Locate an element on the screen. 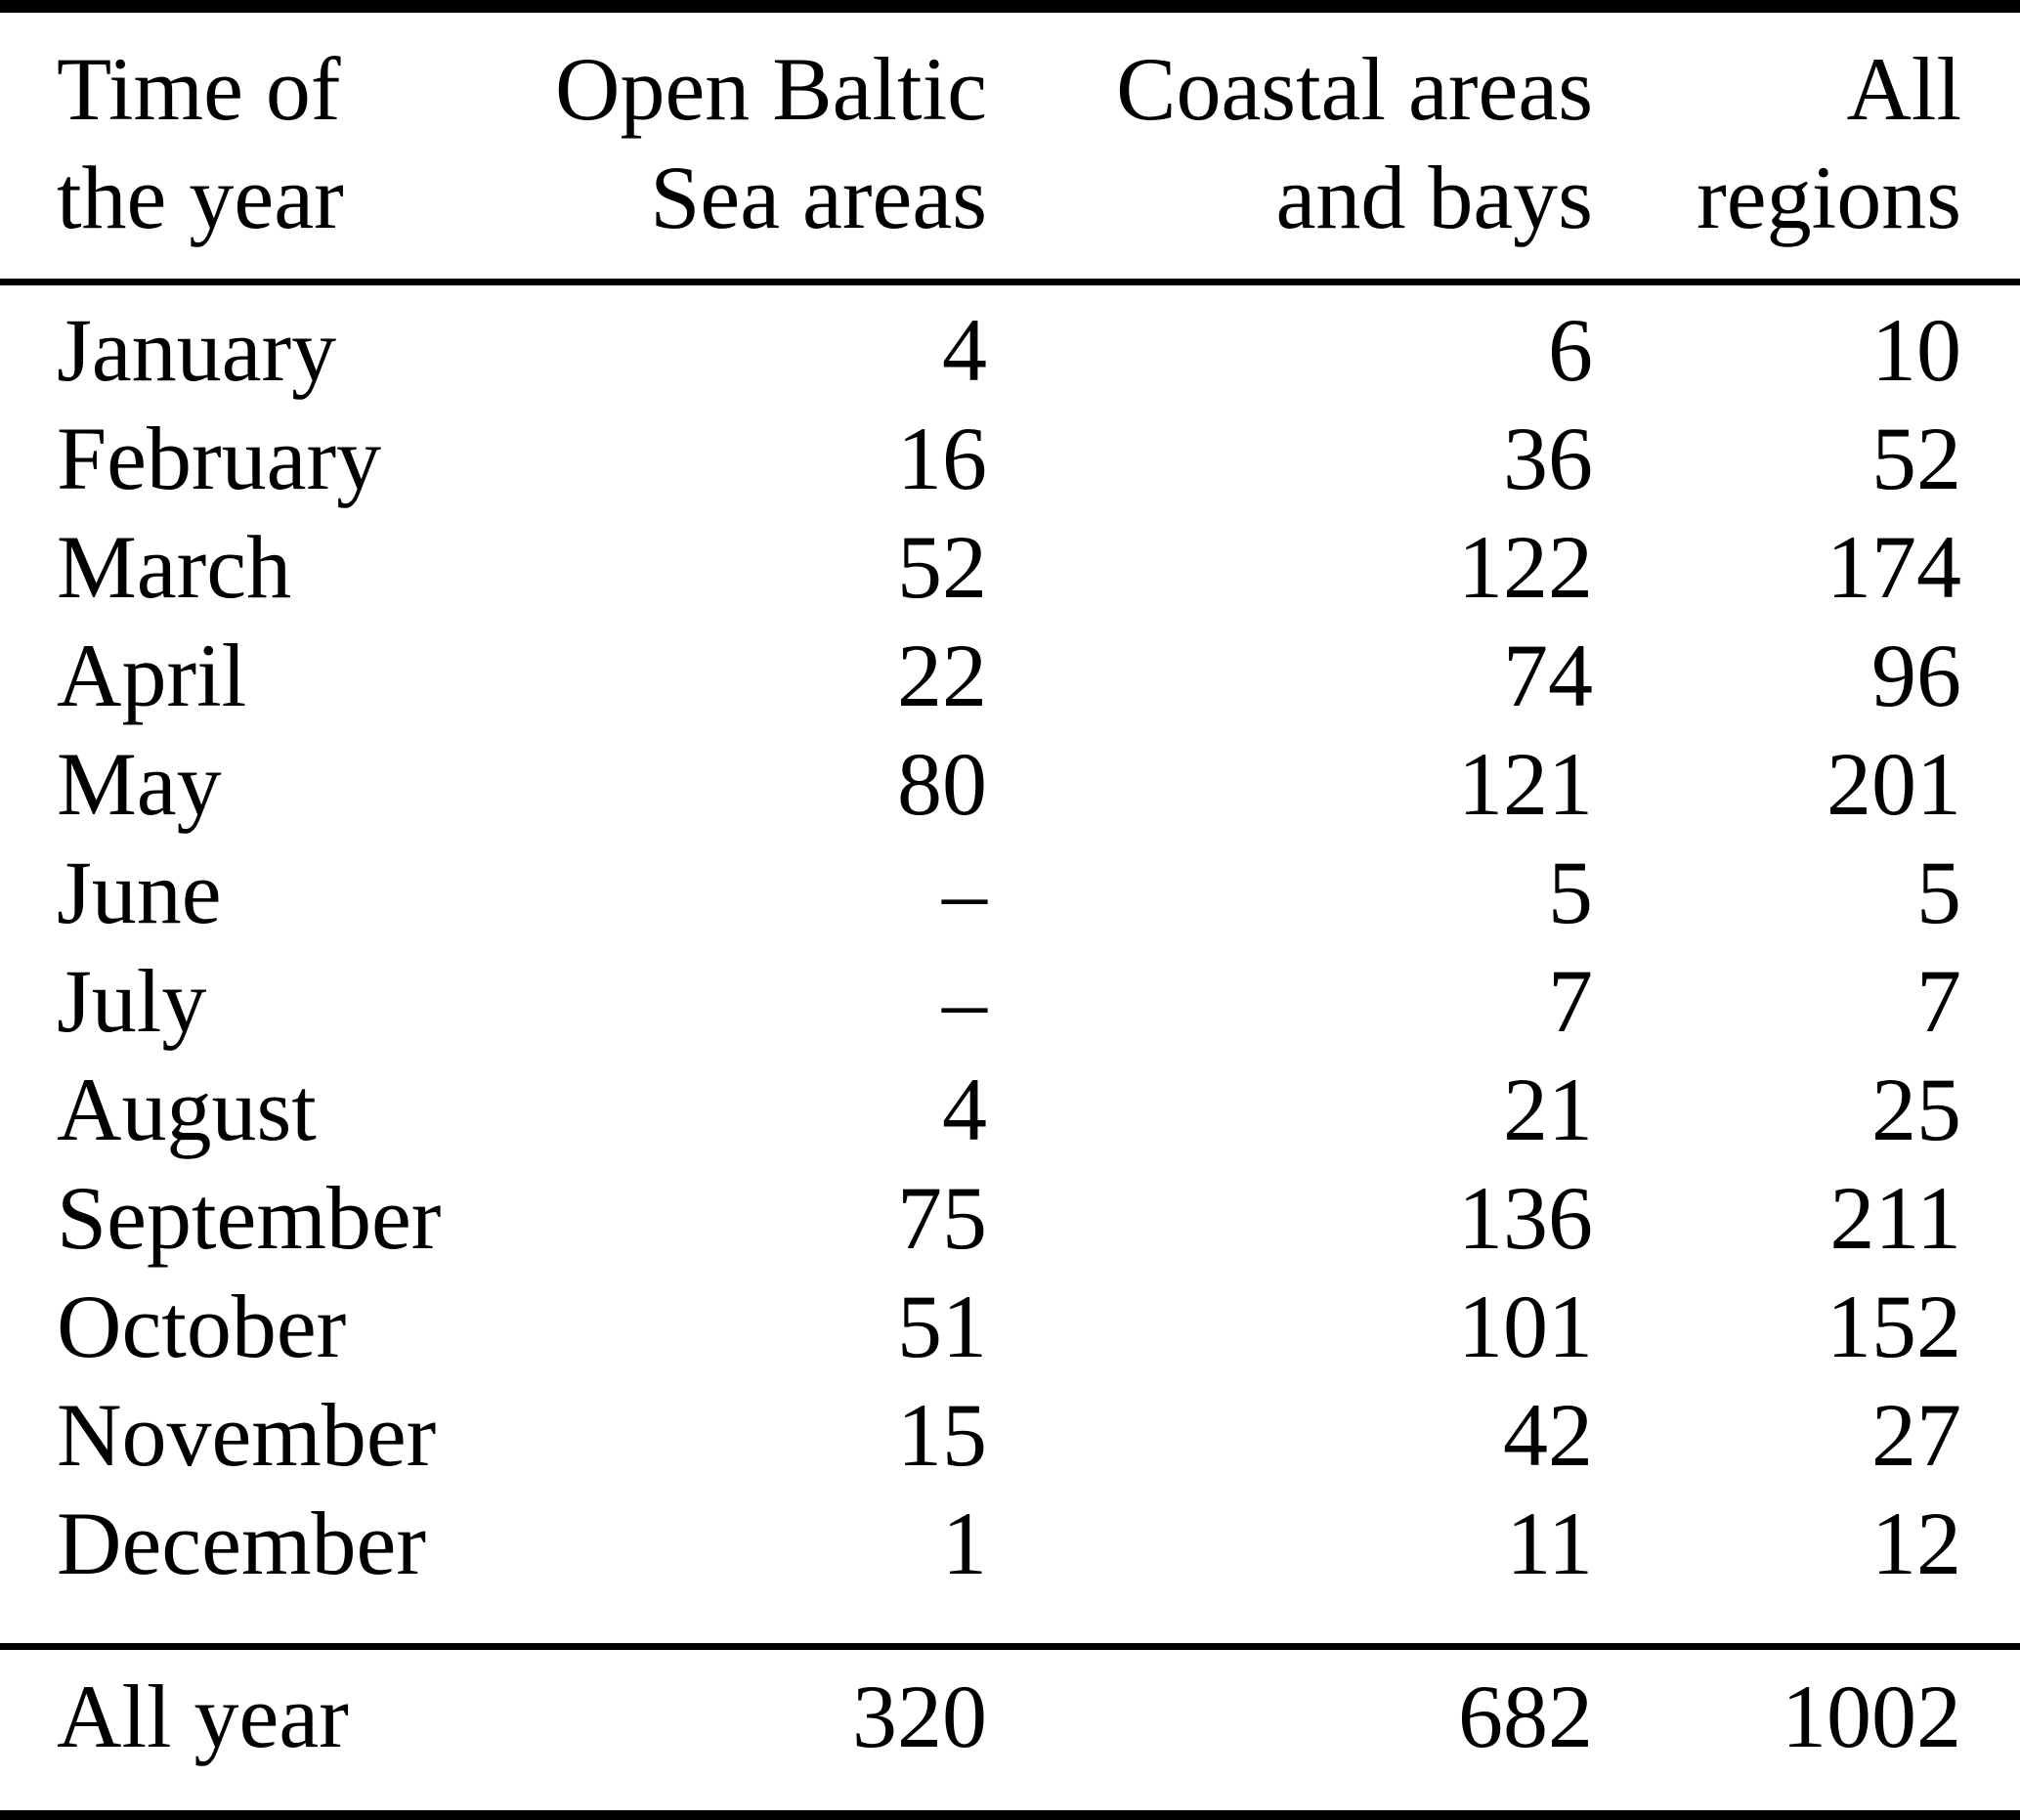 Image resolution: width=2020 pixels, height=1820 pixels. coastal-cell: 42 is located at coordinates (1548, 1435).